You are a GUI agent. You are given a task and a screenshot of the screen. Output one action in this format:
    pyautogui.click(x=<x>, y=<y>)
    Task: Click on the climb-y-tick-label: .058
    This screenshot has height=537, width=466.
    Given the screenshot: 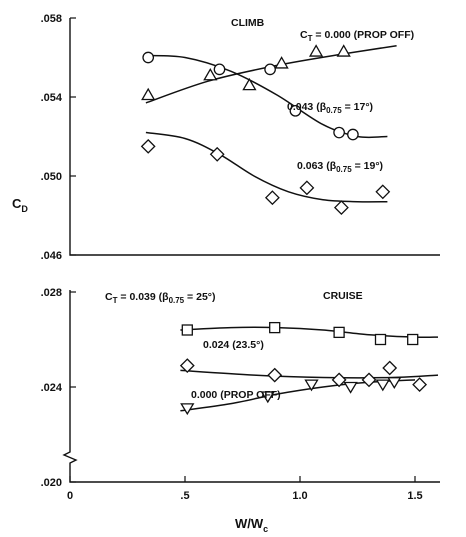 What is the action you would take?
    pyautogui.click(x=51, y=19)
    